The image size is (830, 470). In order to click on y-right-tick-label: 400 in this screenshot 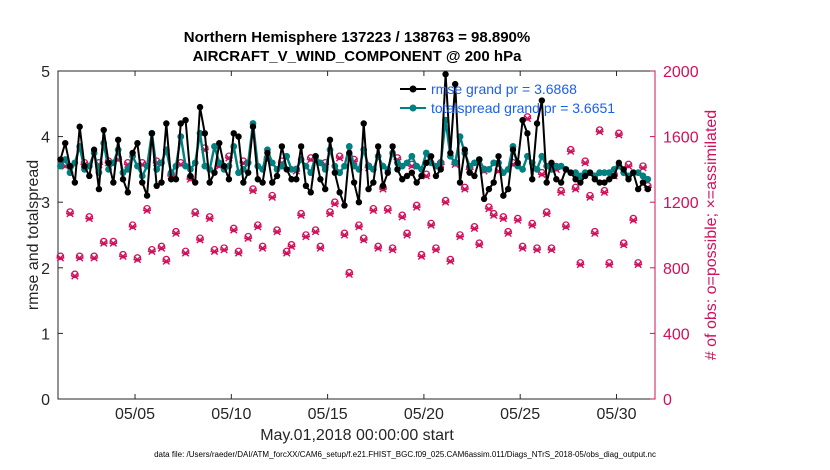, I will do `click(676, 334)`.